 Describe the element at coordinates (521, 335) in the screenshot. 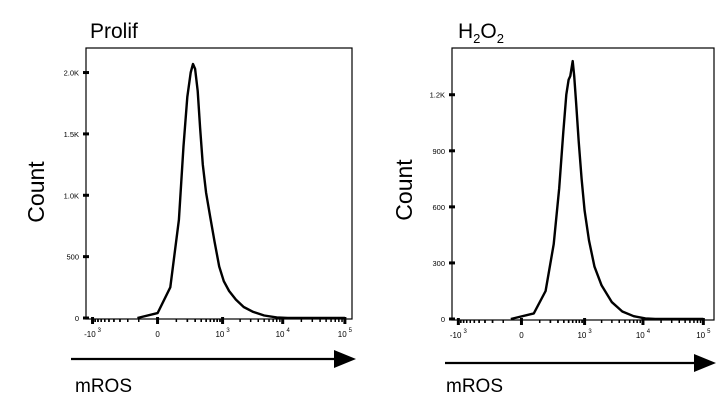

I see `x-tick-label-h2o2: 0` at that location.